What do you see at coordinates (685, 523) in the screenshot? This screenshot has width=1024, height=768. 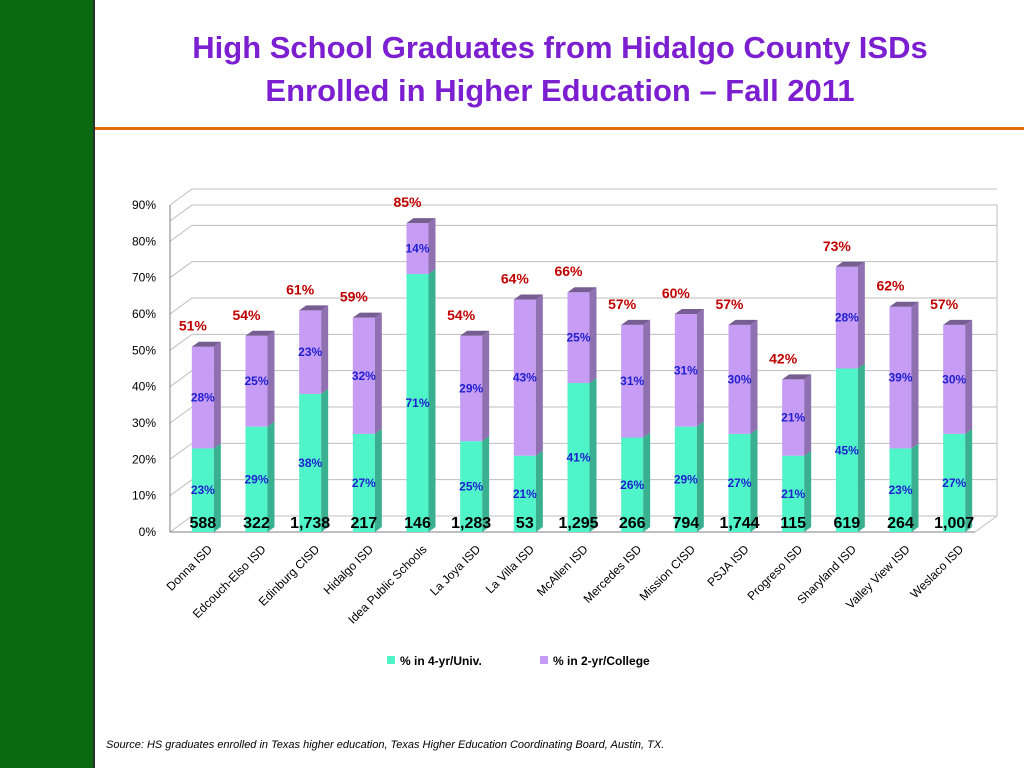 I see `graduate-count-label: 794` at bounding box center [685, 523].